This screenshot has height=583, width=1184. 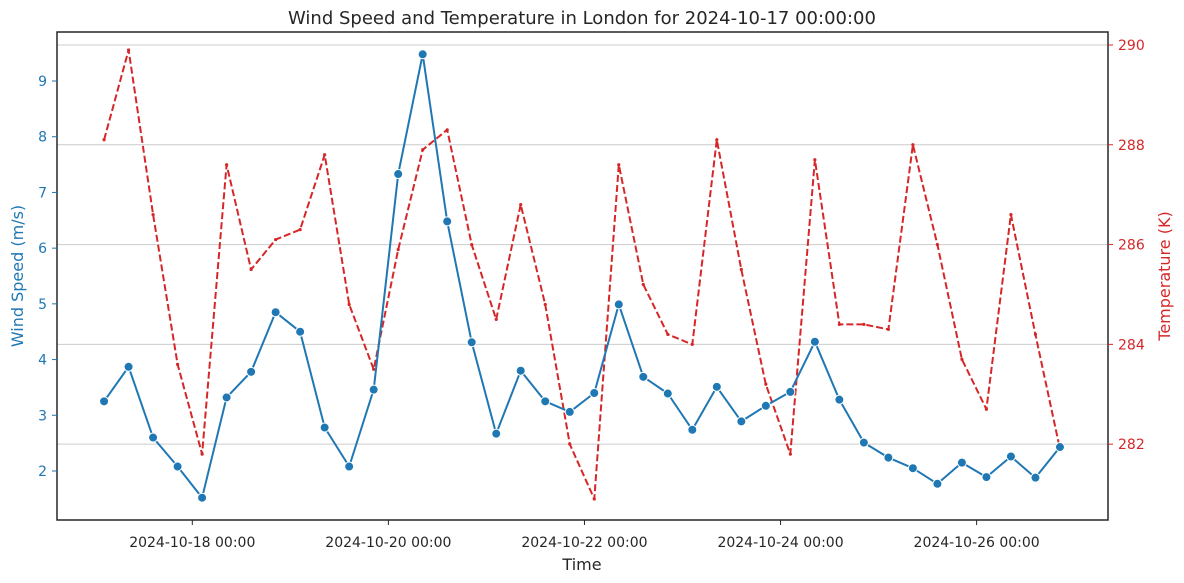 I want to click on right-tick-label-4: 290, so click(x=1131, y=46).